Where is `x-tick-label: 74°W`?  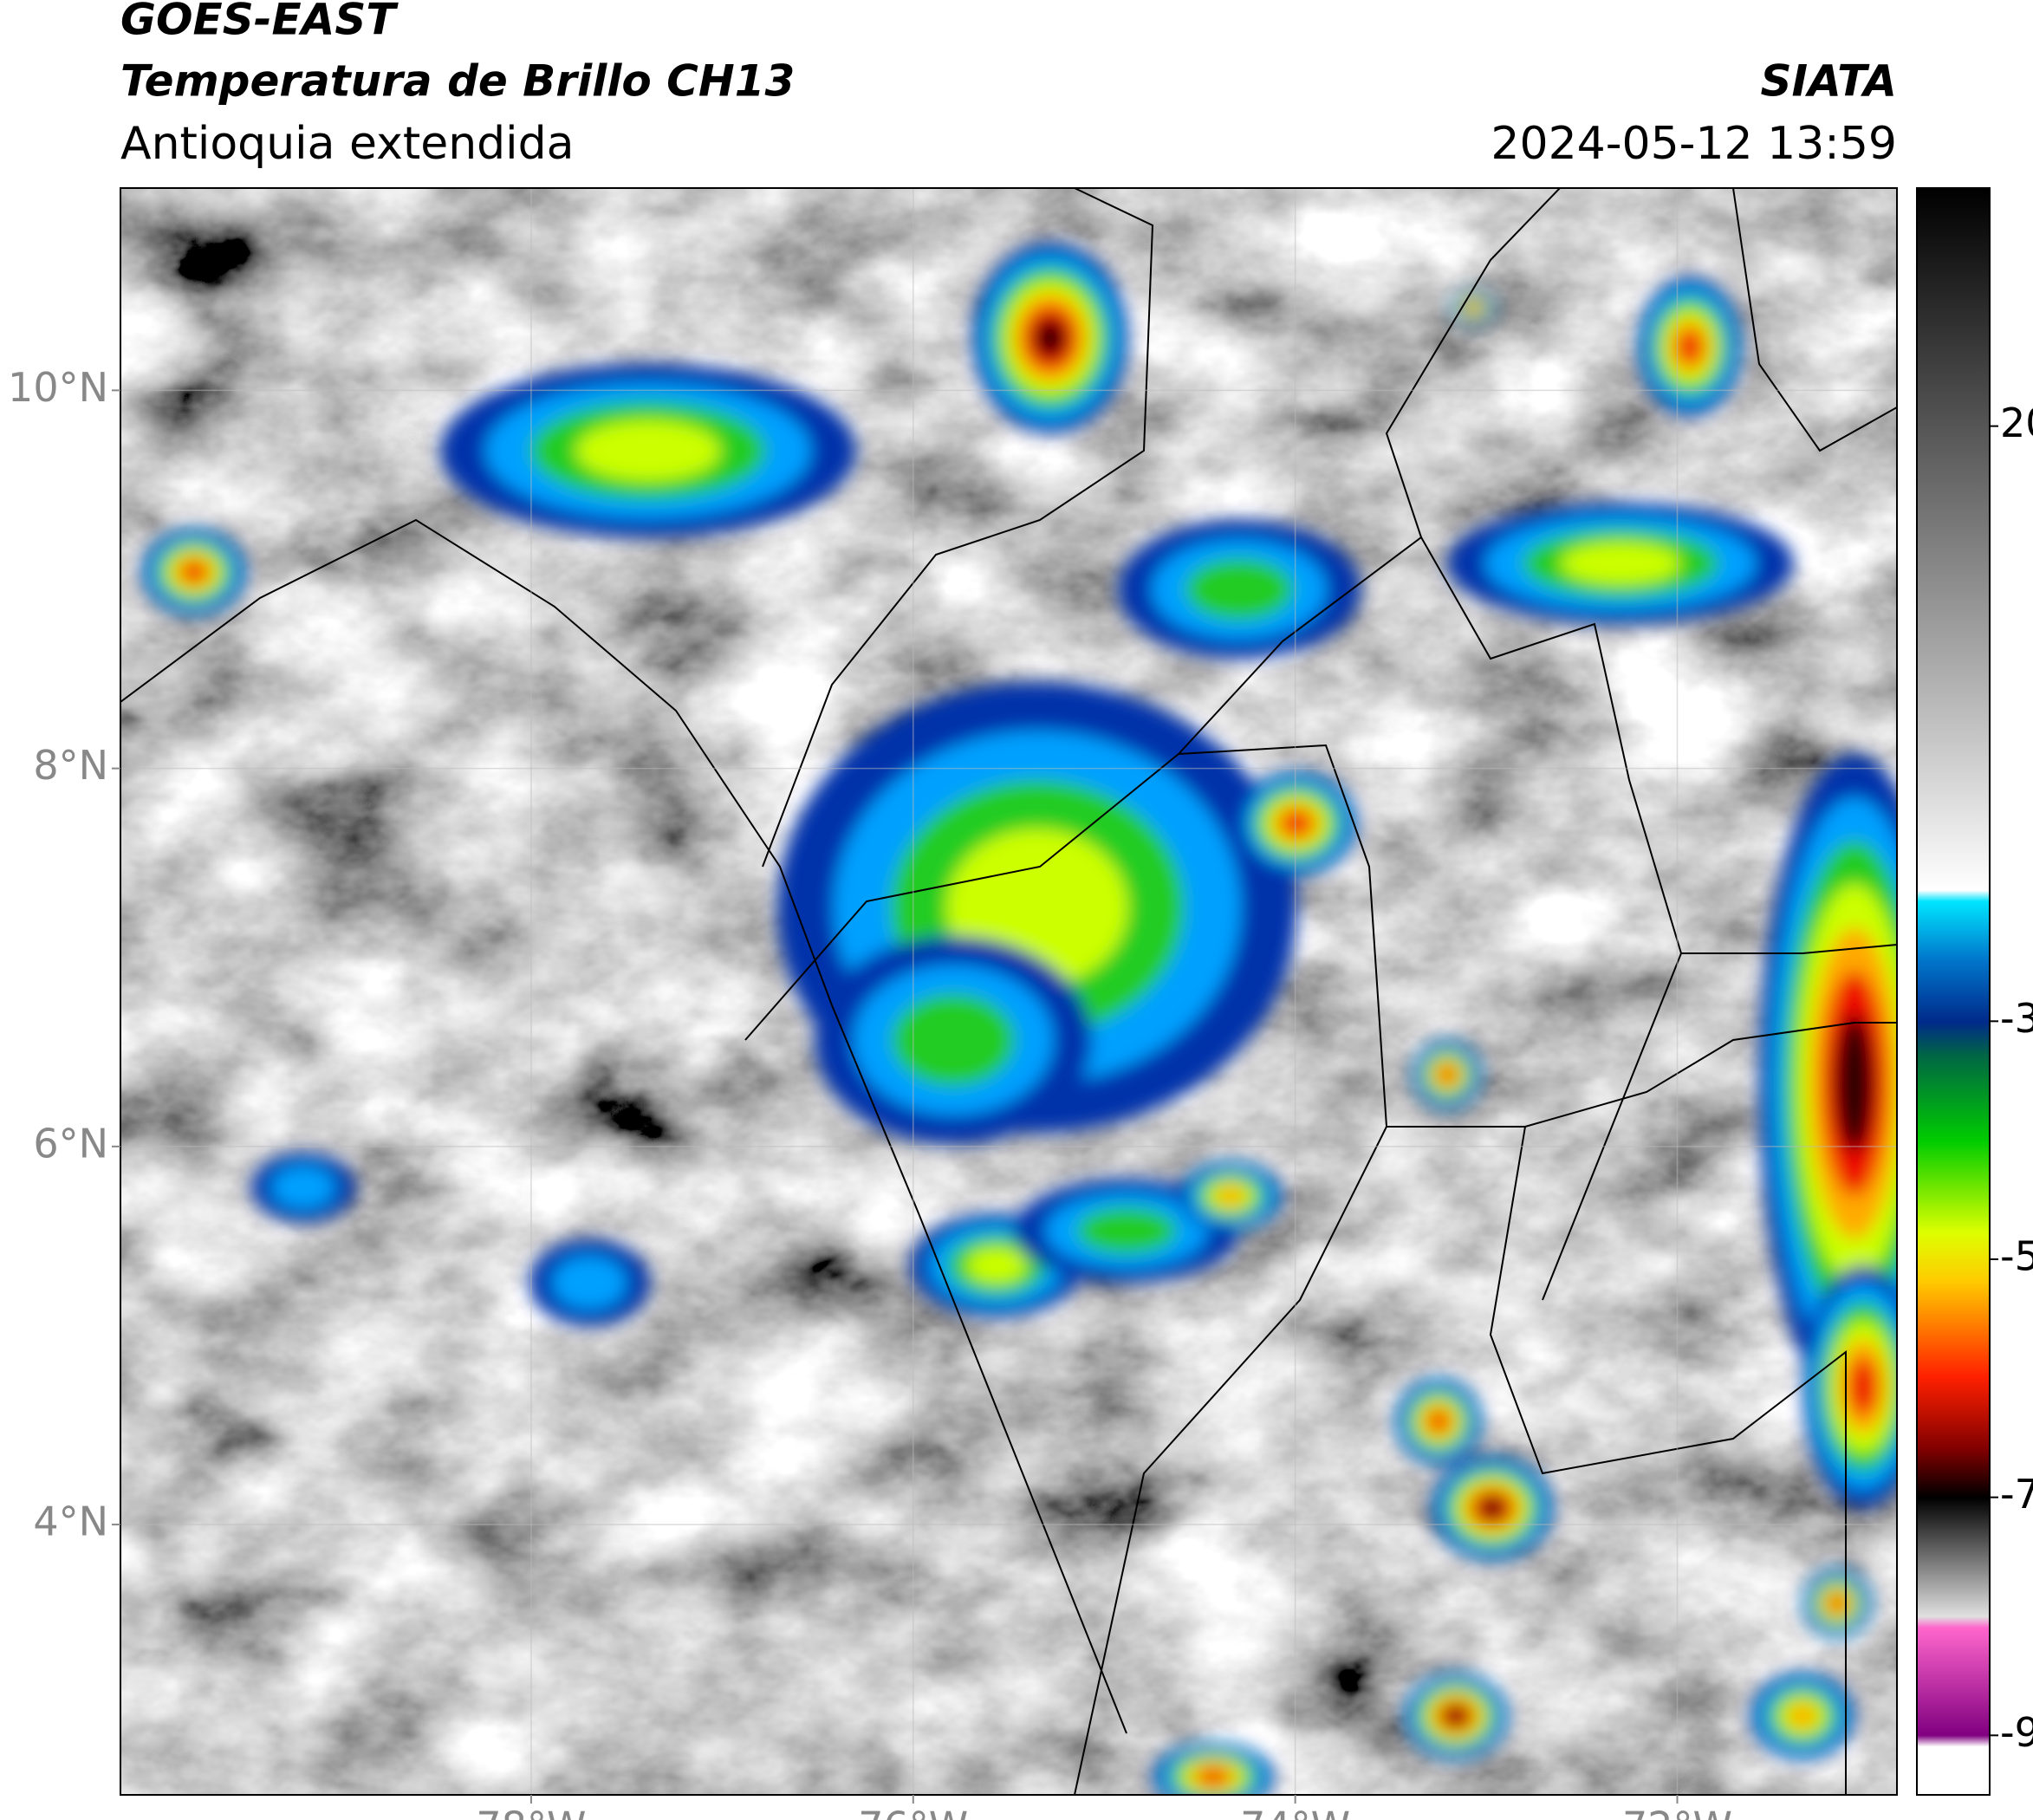
x-tick-label: 74°W is located at coordinates (1295, 1812).